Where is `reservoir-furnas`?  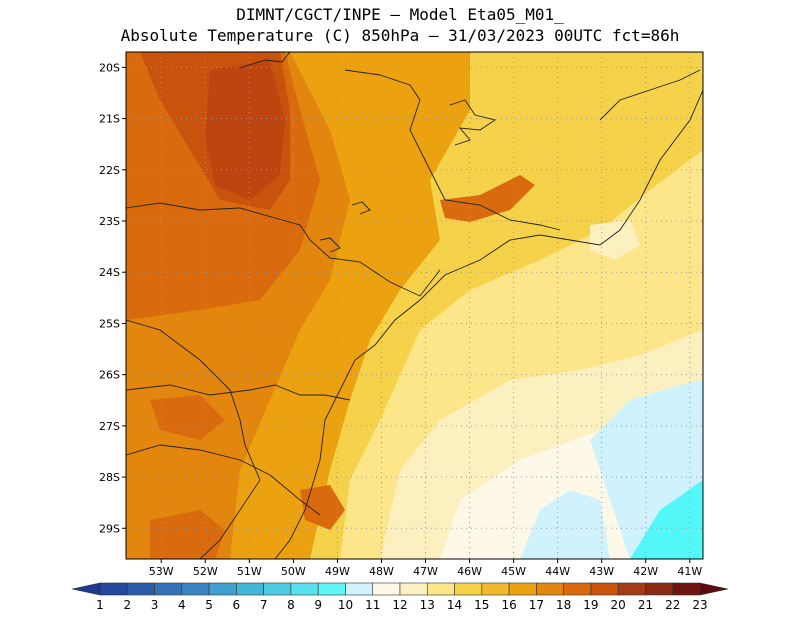
reservoir-furnas is located at coordinates (473, 122).